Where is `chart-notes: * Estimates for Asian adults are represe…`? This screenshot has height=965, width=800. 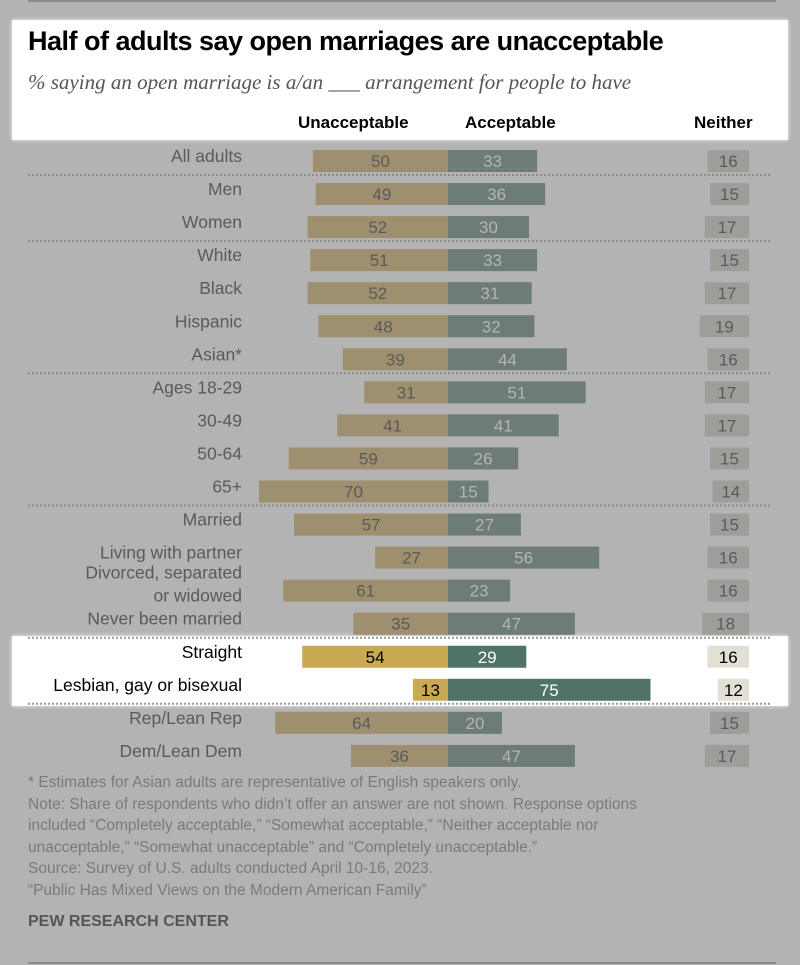
chart-notes: * Estimates for Asian adults are represe… is located at coordinates (398, 836).